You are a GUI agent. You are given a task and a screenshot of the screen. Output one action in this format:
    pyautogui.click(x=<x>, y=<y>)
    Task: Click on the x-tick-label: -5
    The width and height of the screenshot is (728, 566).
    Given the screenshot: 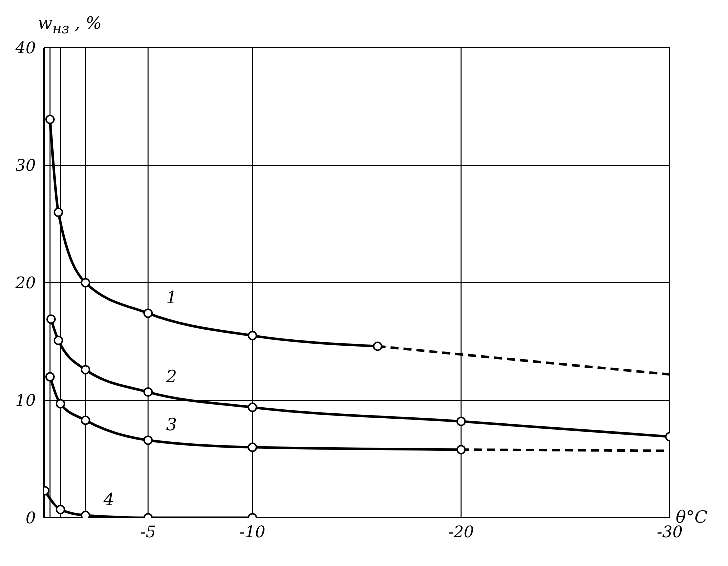 What is the action you would take?
    pyautogui.click(x=148, y=532)
    